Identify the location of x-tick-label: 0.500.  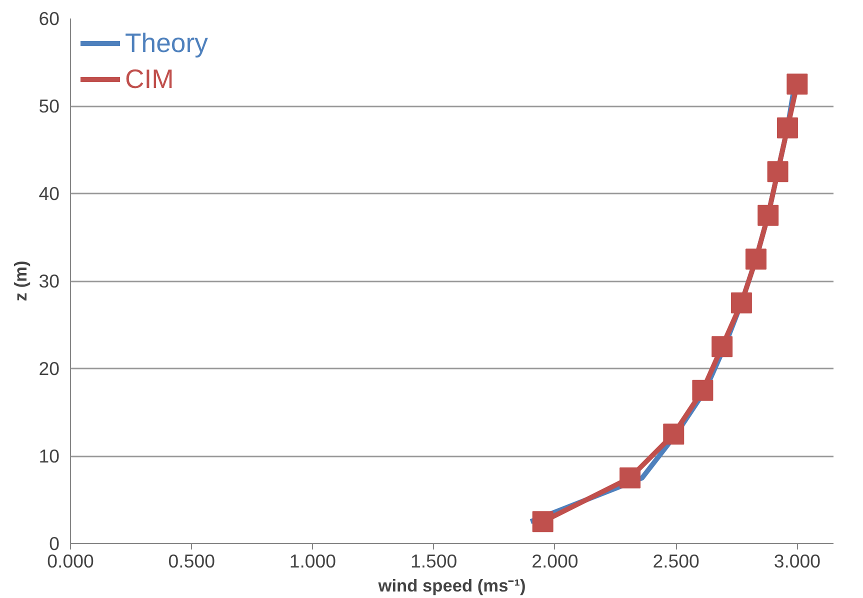
(191, 561).